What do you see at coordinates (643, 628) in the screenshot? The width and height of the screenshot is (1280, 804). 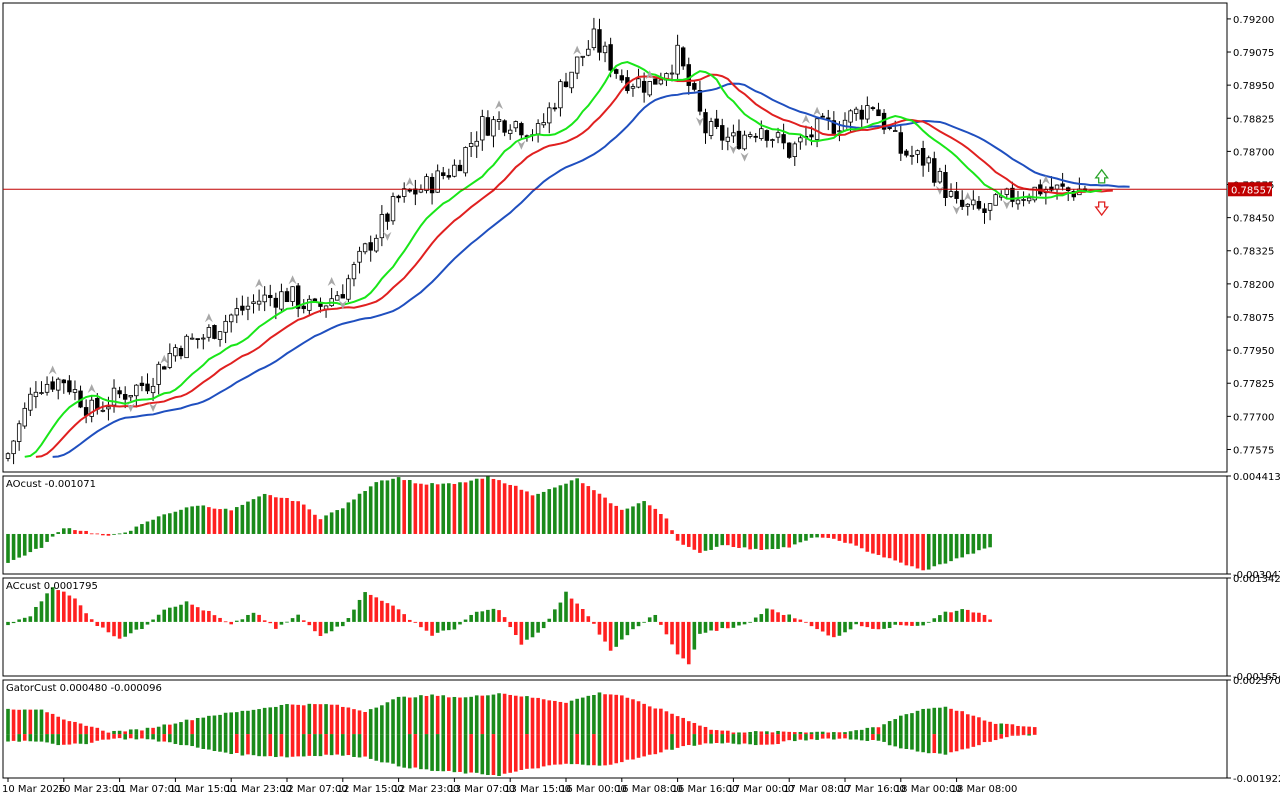 I see `ac-indicator-panel: 0.0013429 -0.0016545 ACcust 0.0001795` at bounding box center [643, 628].